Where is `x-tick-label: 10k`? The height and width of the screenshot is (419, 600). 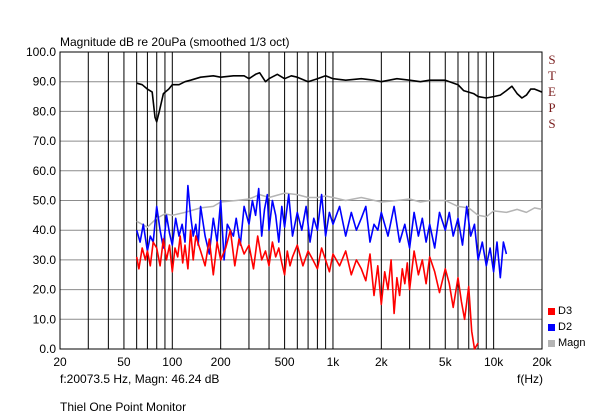
x-tick-label: 10k is located at coordinates (494, 362).